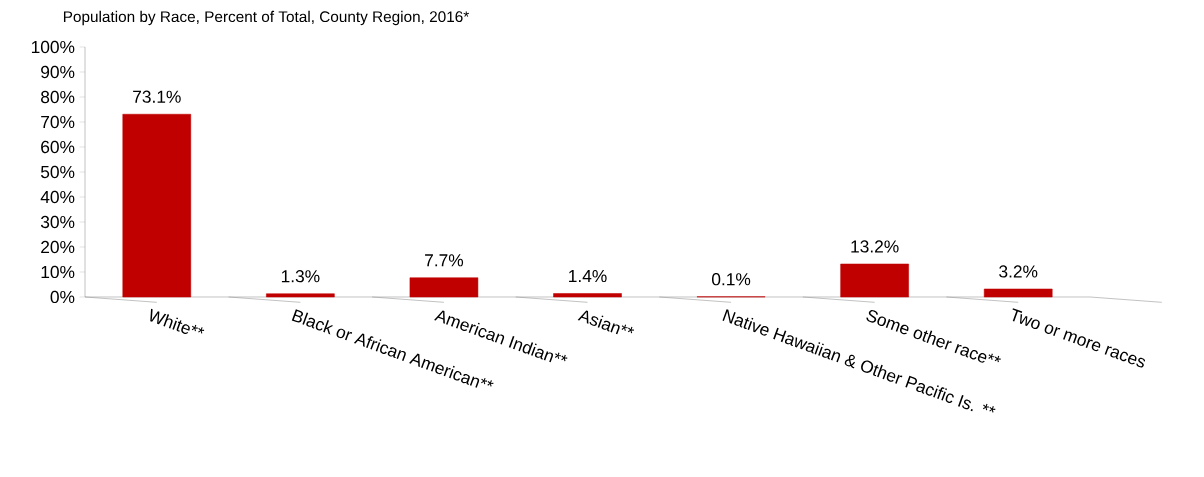 Image resolution: width=1204 pixels, height=477 pixels. What do you see at coordinates (58, 122) in the screenshot?
I see `y-tick-label: 70%` at bounding box center [58, 122].